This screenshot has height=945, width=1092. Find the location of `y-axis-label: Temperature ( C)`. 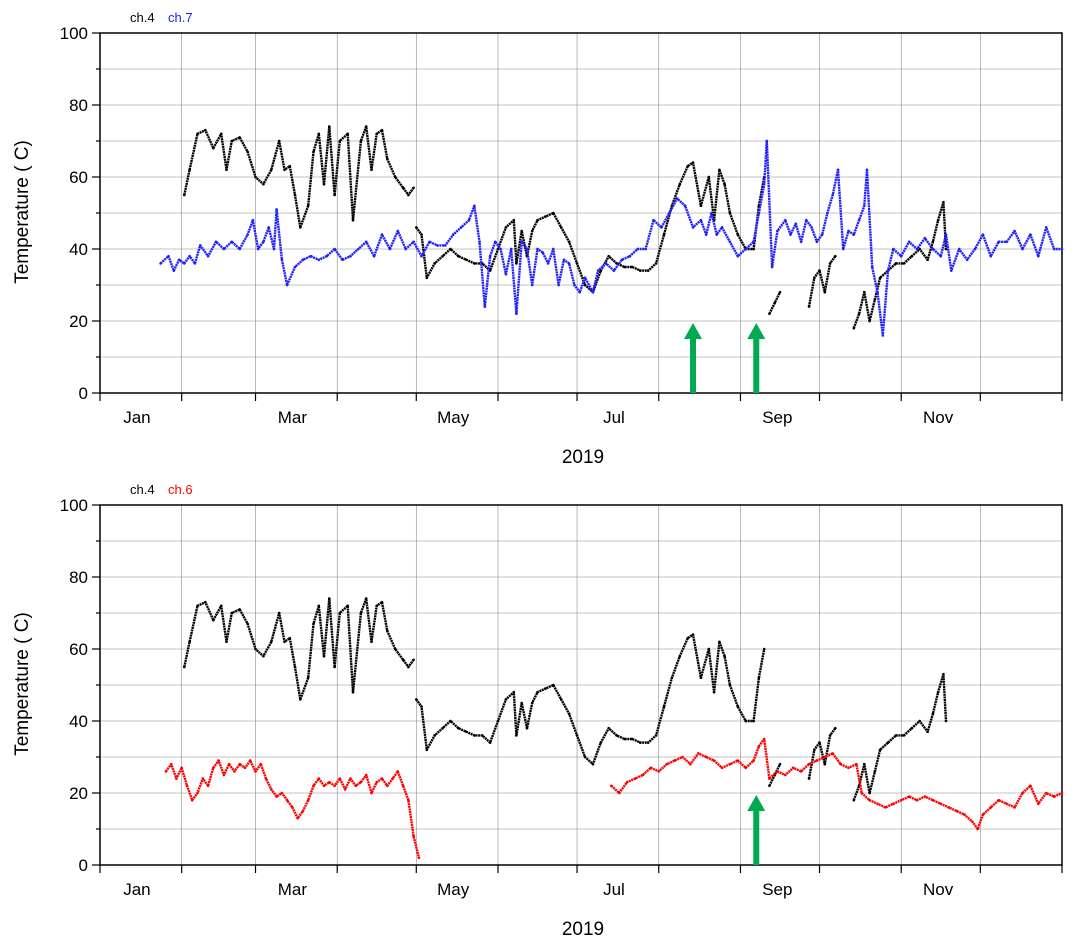

y-axis-label: Temperature ( C) is located at coordinates (22, 684).